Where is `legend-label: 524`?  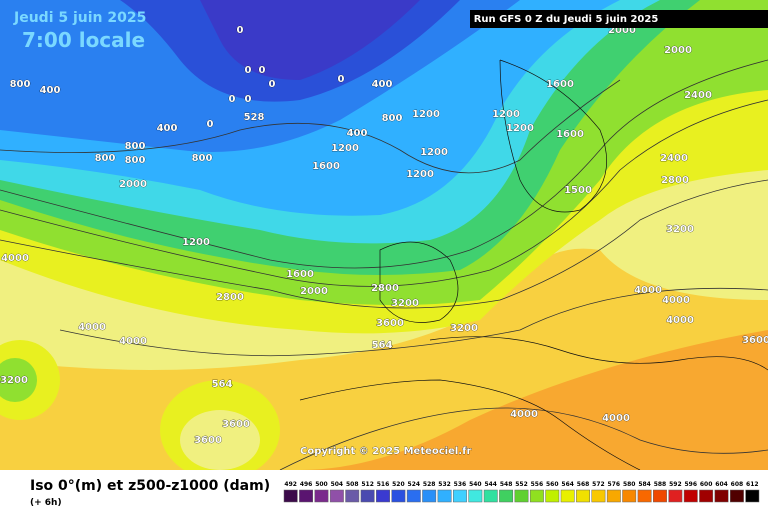 legend-label: 524 is located at coordinates (414, 484).